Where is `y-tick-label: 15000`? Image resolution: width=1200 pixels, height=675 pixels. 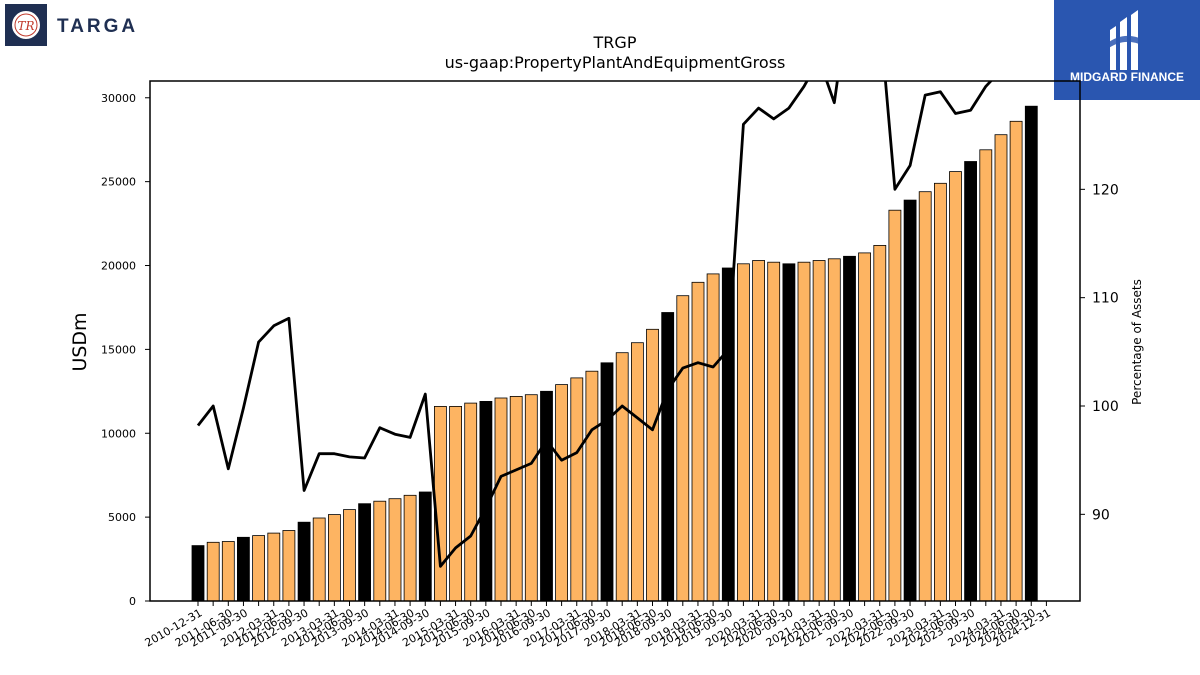 y-tick-label: 15000 is located at coordinates (118, 349).